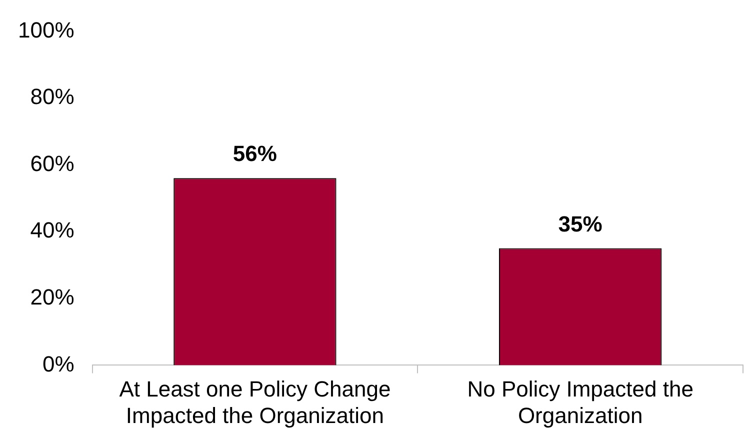  I want to click on data-label: 35%, so click(580, 223).